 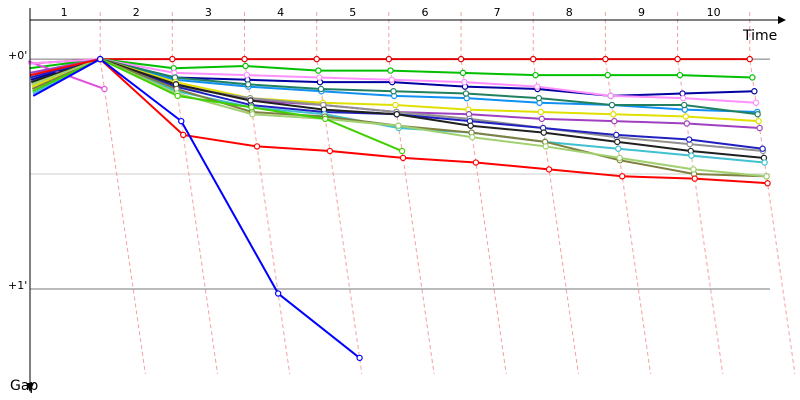 I want to click on x-tick-label: 4, so click(x=280, y=12).